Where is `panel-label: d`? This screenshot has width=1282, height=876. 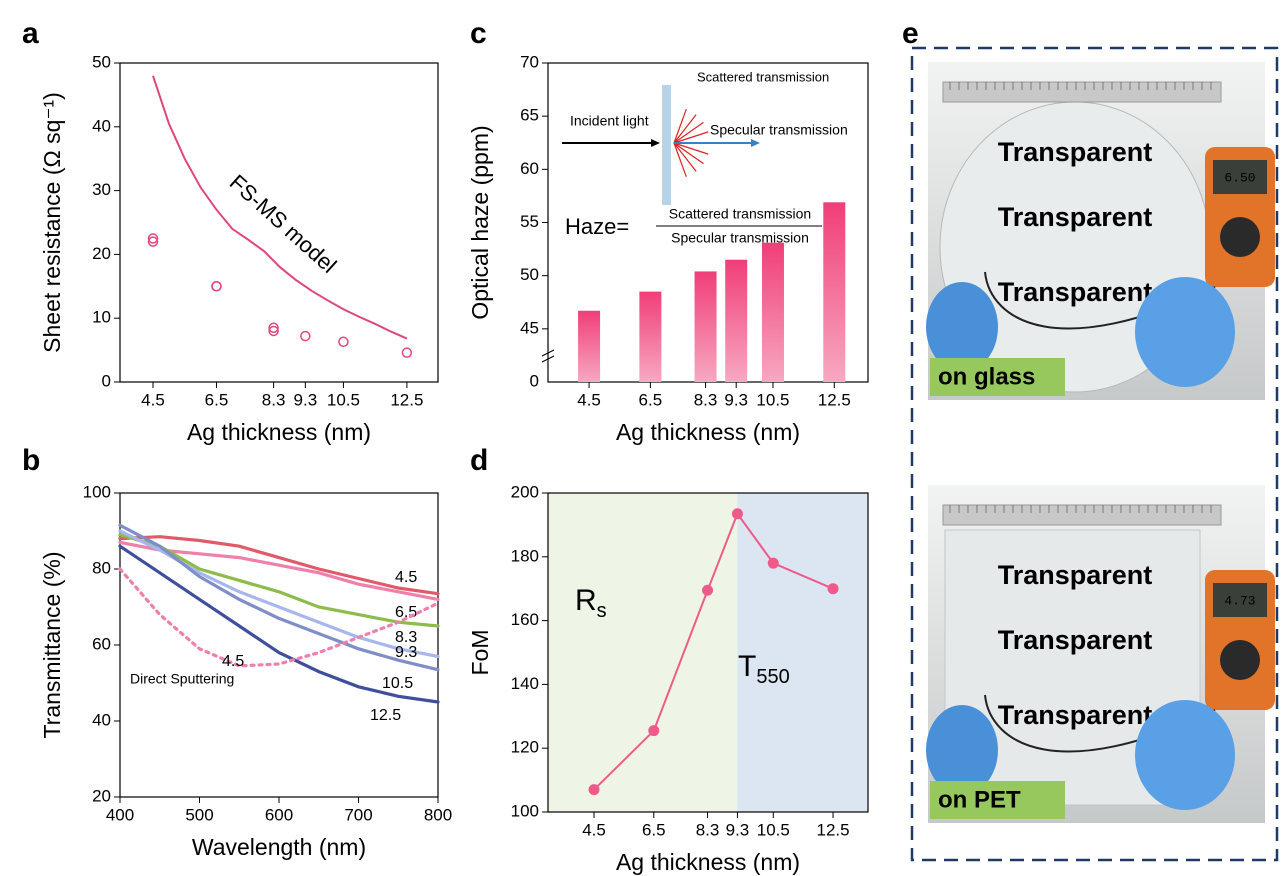
panel-label: d is located at coordinates (479, 460).